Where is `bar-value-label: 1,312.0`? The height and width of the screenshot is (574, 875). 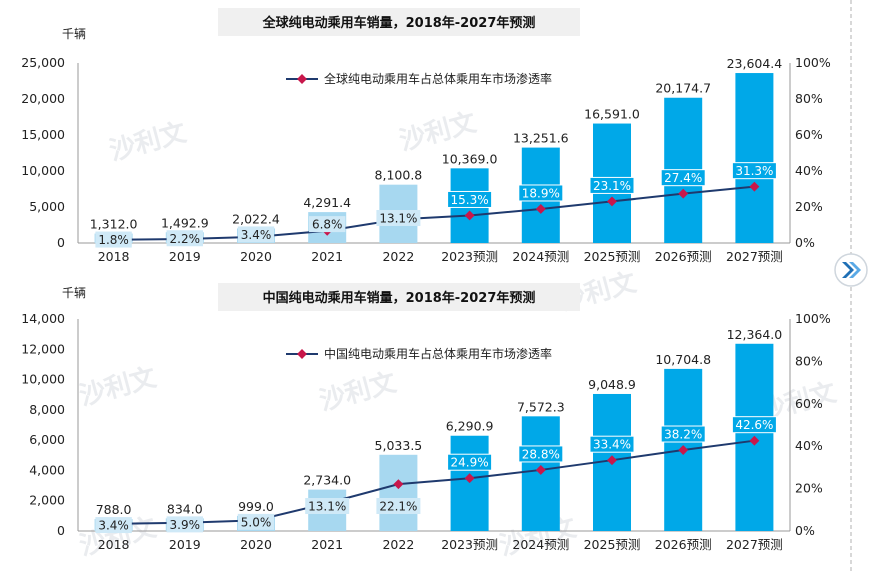 bar-value-label: 1,312.0 is located at coordinates (114, 224).